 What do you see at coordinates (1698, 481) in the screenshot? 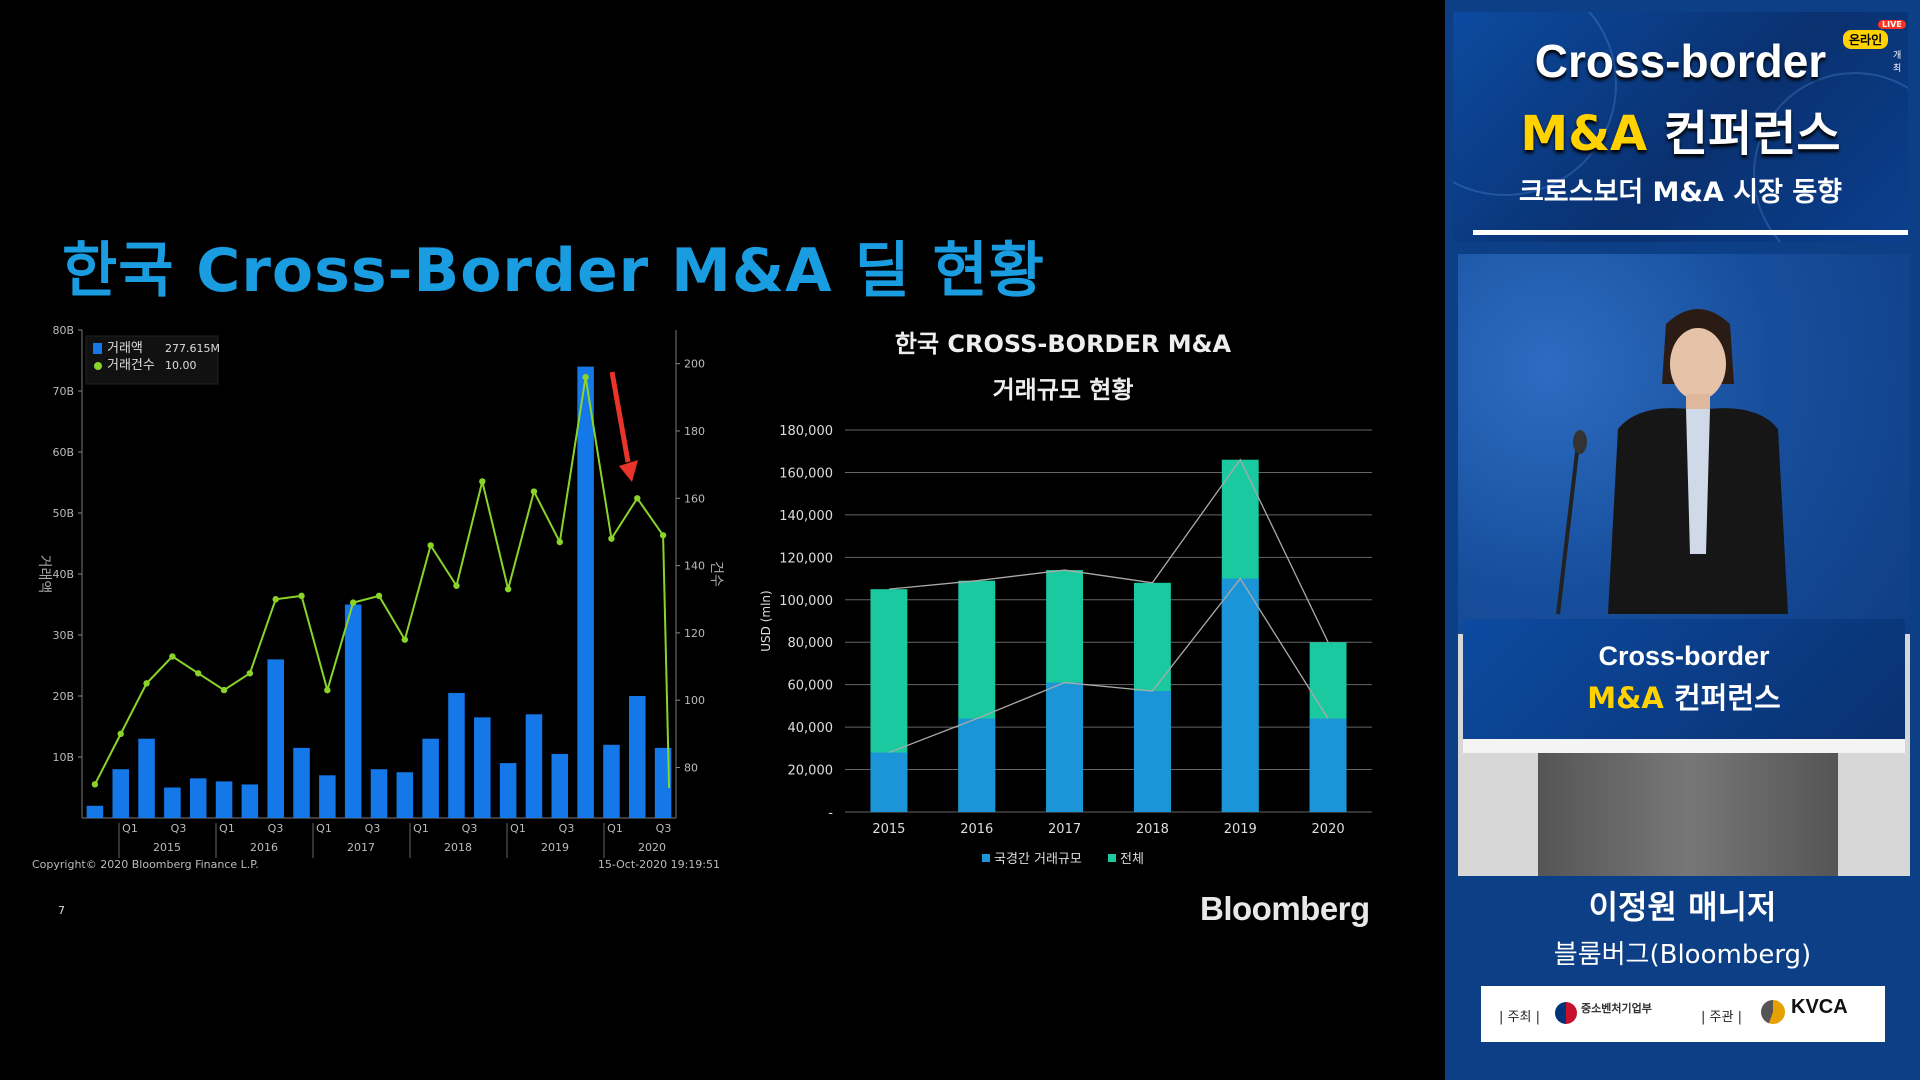
I see `speaker-shirt` at bounding box center [1698, 481].